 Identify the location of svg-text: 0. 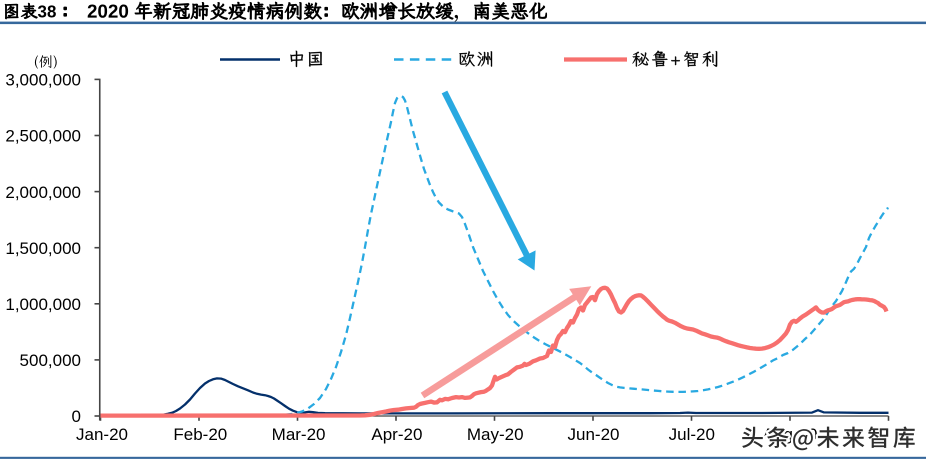
(76, 416).